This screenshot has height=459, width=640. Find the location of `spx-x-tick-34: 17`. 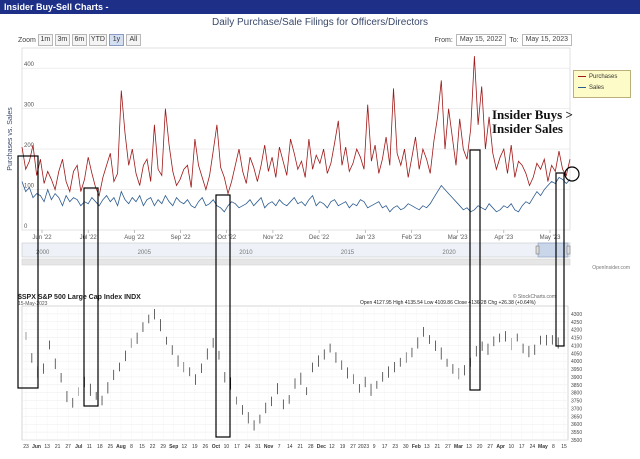

spx-x-tick-34: 17 is located at coordinates (385, 447).